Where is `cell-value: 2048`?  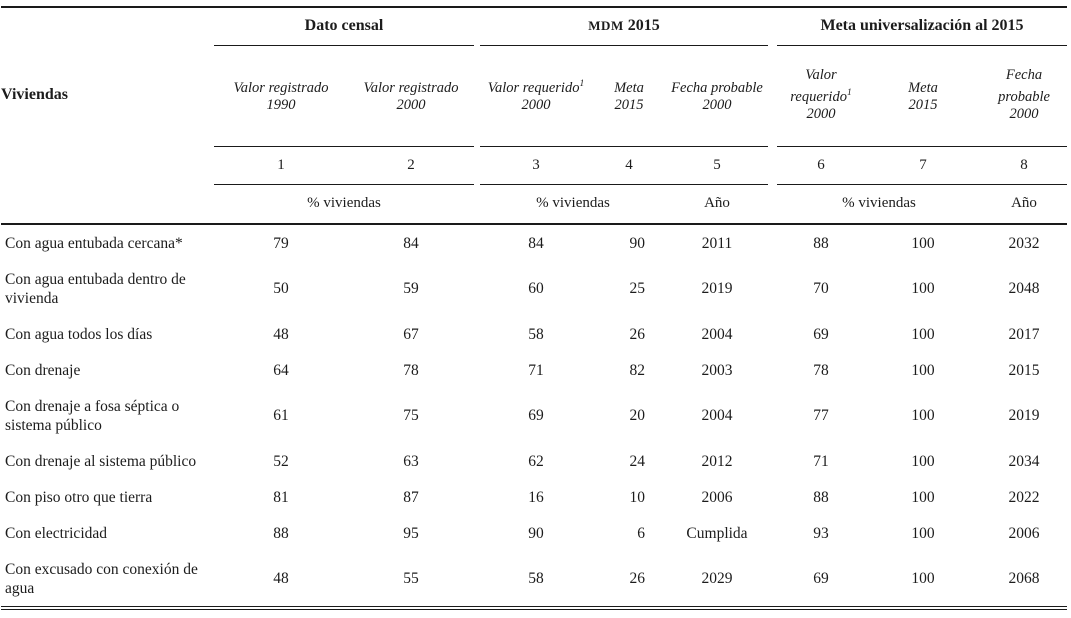
cell-value: 2048 is located at coordinates (1024, 289).